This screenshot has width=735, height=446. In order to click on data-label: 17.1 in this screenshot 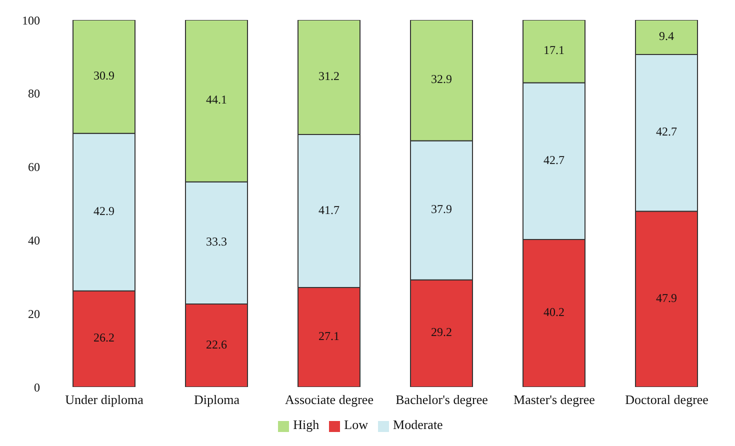, I will do `click(554, 50)`.